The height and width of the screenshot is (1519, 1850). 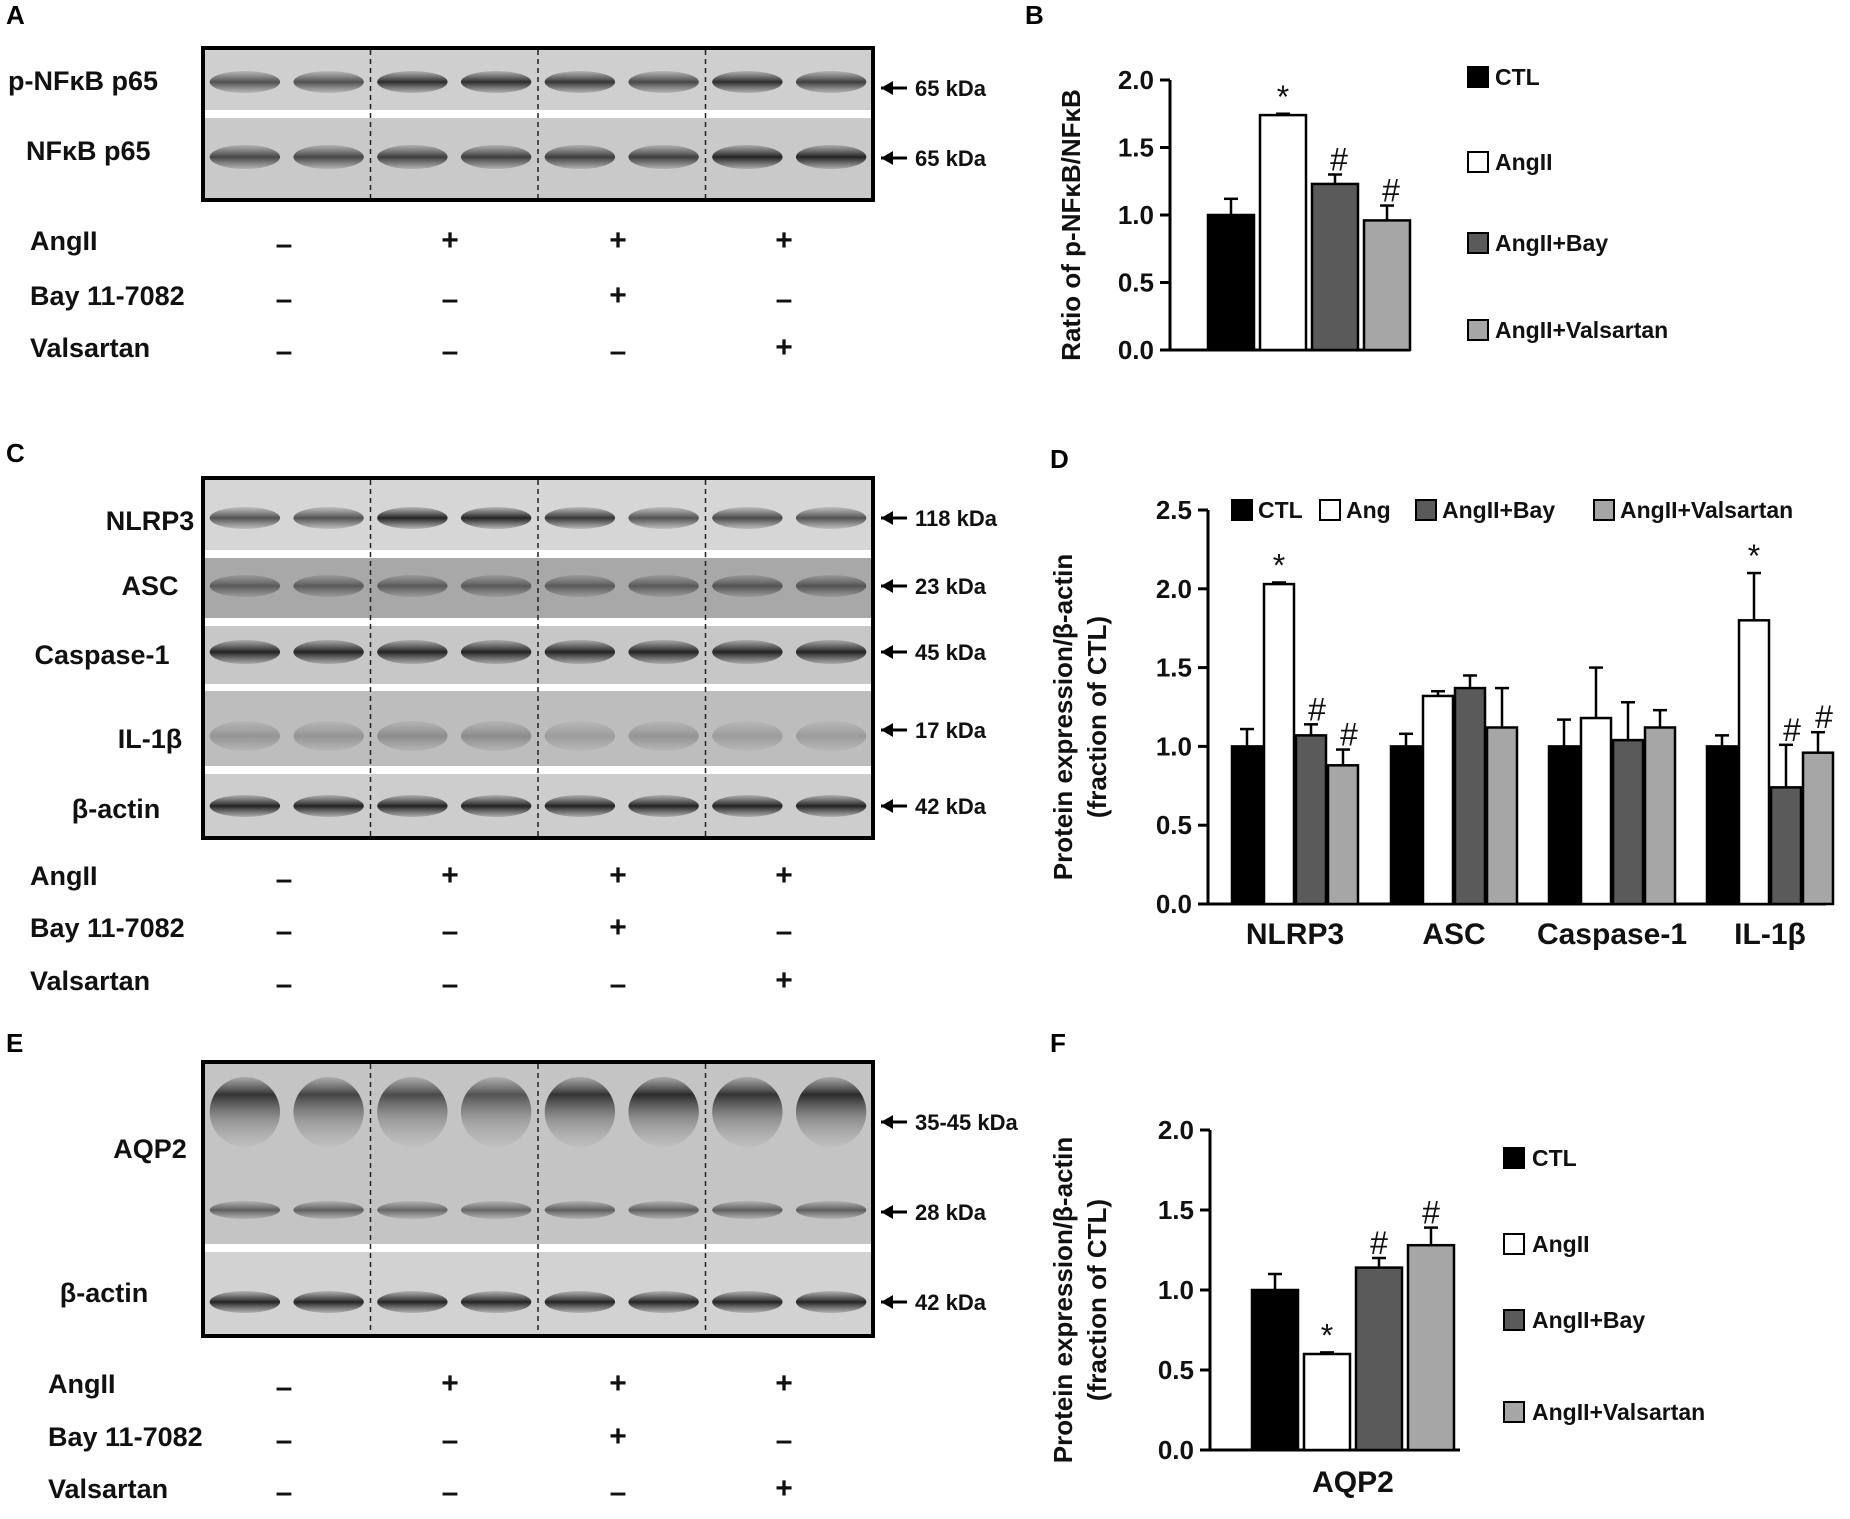 I want to click on treatment-label: Valsartan, so click(x=108, y=1489).